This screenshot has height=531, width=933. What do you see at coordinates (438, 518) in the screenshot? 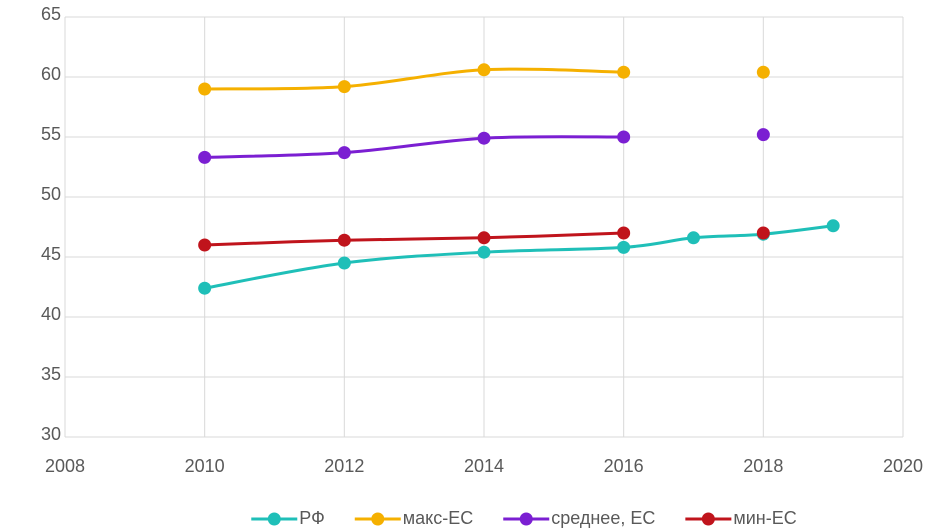
I see `legend-label: макс-ЕС` at bounding box center [438, 518].